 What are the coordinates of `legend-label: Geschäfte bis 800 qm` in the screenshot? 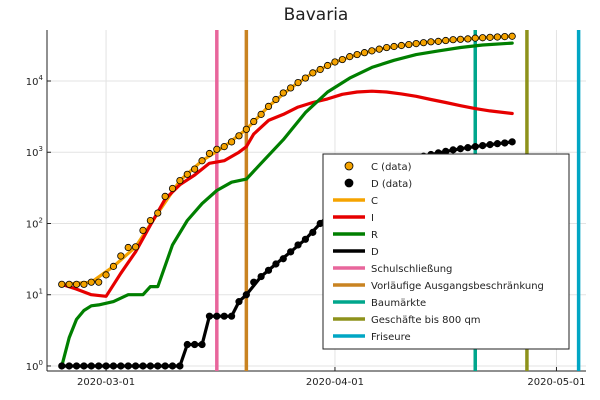 It's located at (426, 320).